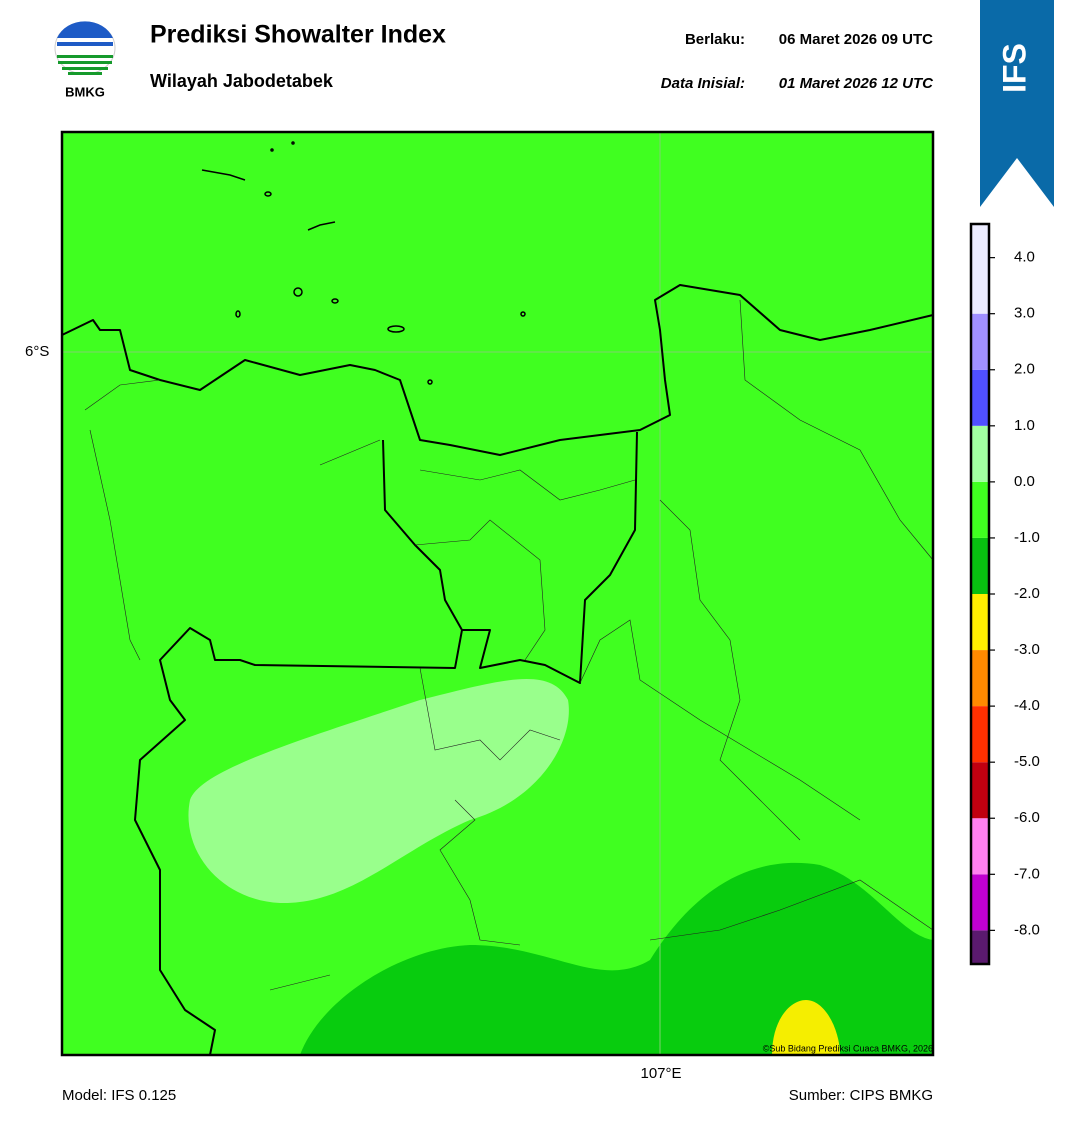  What do you see at coordinates (37, 351) in the screenshot?
I see `lat-label: 6°S` at bounding box center [37, 351].